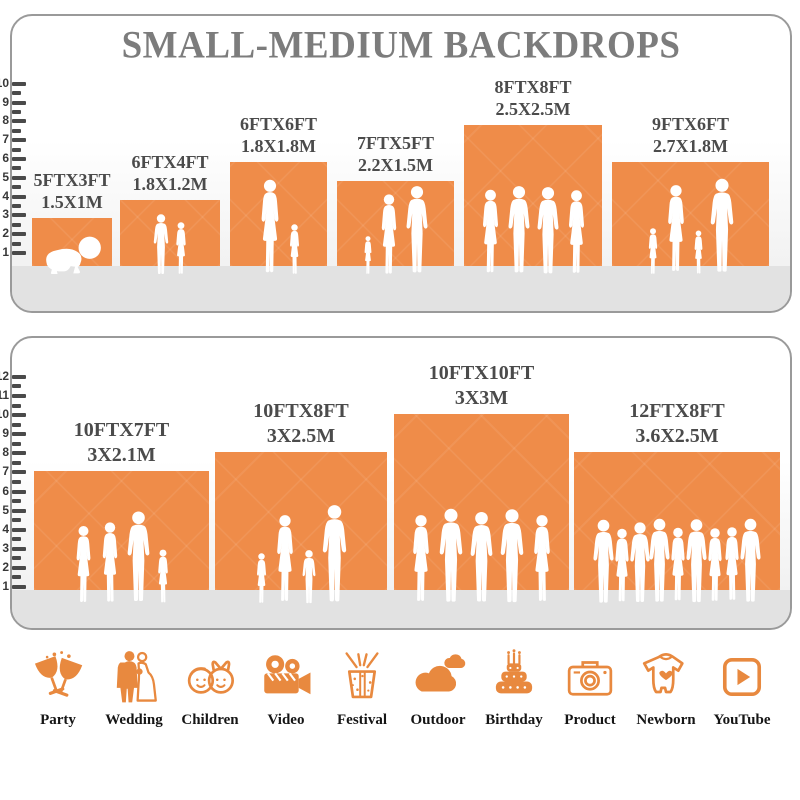  I want to click on category-label: Children, so click(210, 720).